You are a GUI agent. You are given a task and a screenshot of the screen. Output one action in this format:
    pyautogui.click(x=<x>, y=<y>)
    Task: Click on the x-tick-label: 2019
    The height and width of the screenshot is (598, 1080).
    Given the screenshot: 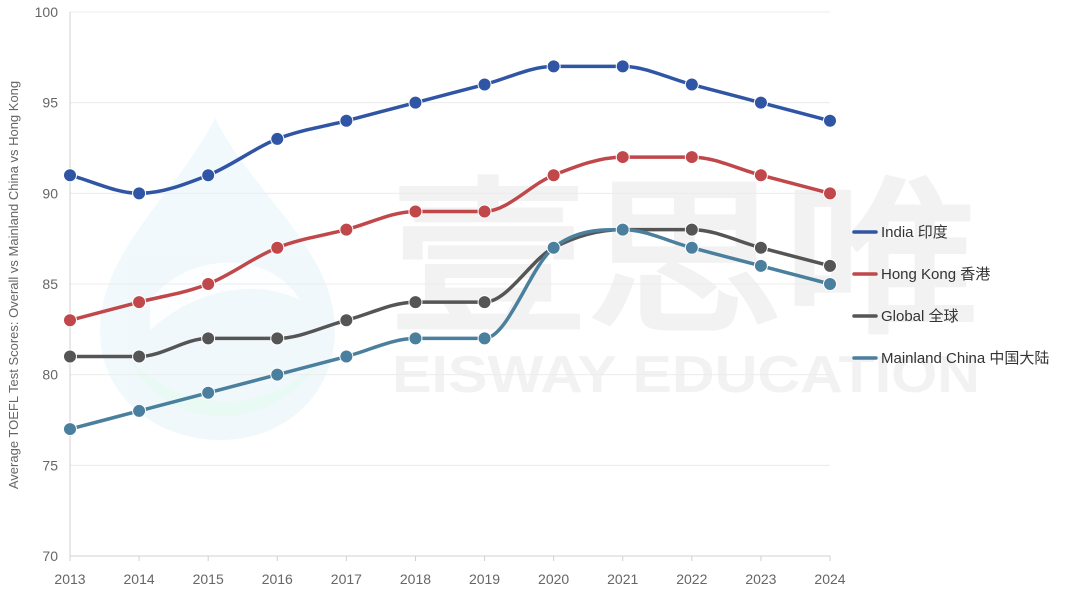 What is the action you would take?
    pyautogui.click(x=484, y=579)
    